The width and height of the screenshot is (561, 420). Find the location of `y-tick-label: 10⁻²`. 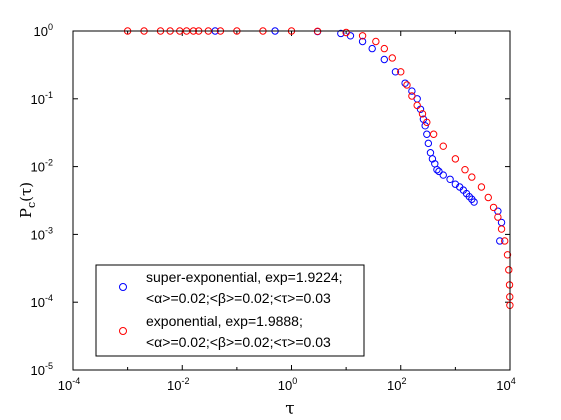

y-tick-label: 10⁻² is located at coordinates (42, 166).